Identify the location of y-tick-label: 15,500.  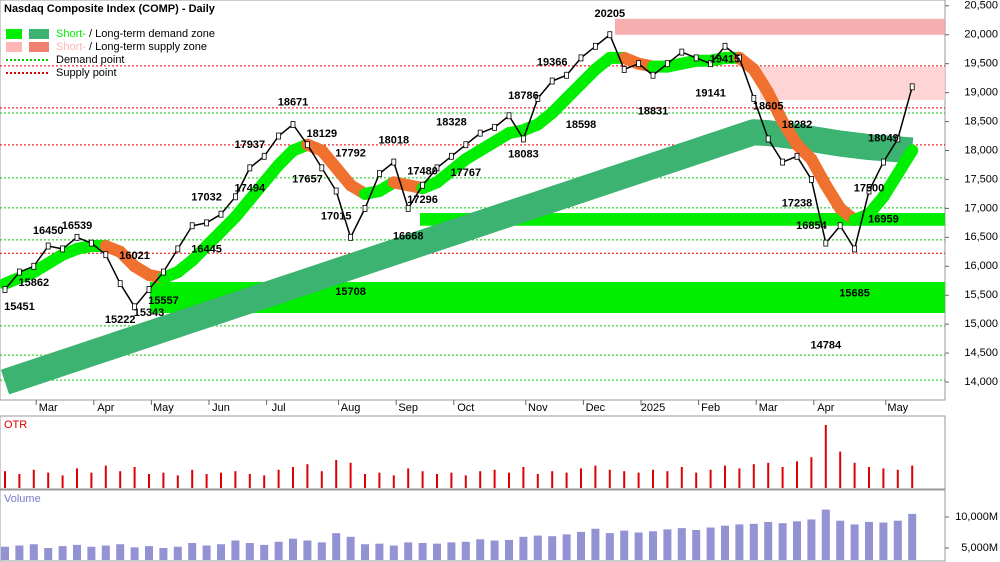
(981, 295).